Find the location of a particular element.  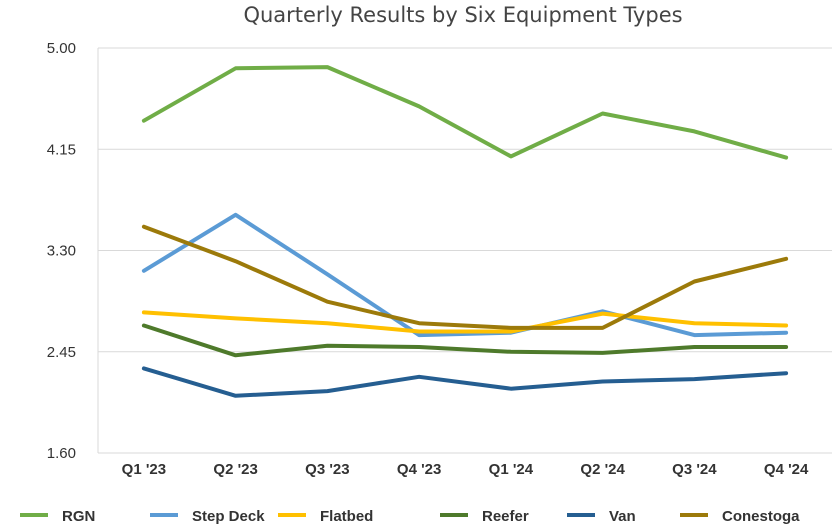

y-tick-label: 4.15 is located at coordinates (61, 149).